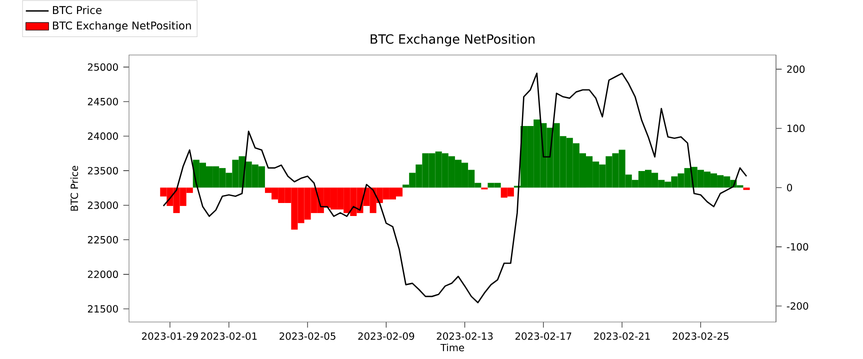 Image resolution: width=863 pixels, height=359 pixels. What do you see at coordinates (103, 205) in the screenshot?
I see `y-tick-label: 23000` at bounding box center [103, 205].